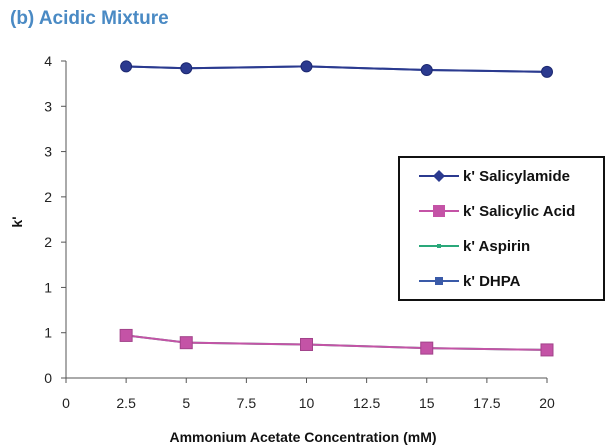  What do you see at coordinates (439, 246) in the screenshot?
I see `legend-dot-marker` at bounding box center [439, 246].